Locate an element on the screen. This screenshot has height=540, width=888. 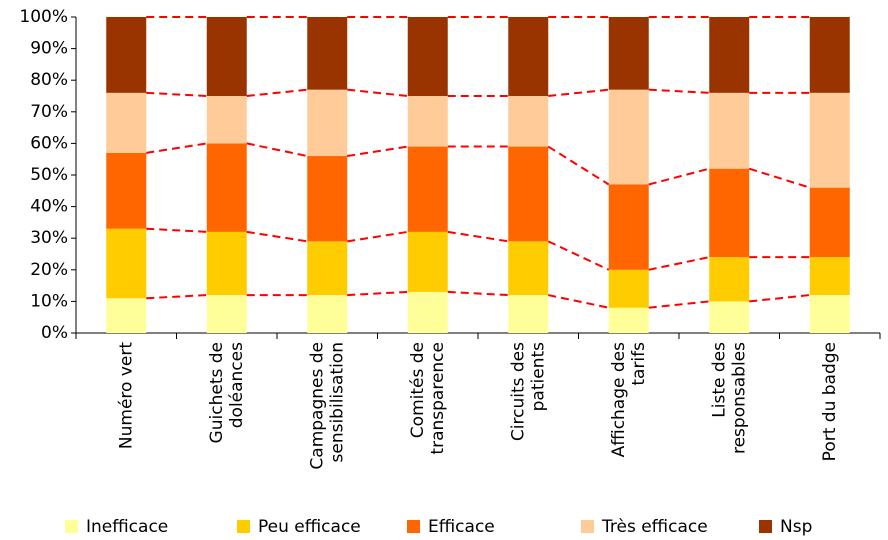
legend-label: Inefficace is located at coordinates (127, 527).